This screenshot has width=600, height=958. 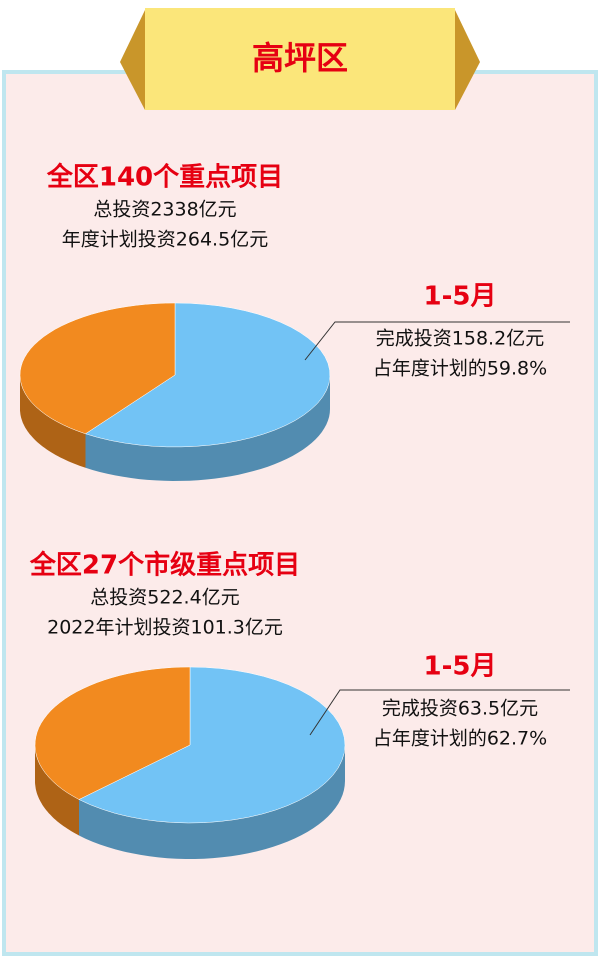 I want to click on annotation-line: 完成投资158.2亿元, so click(x=460, y=339).